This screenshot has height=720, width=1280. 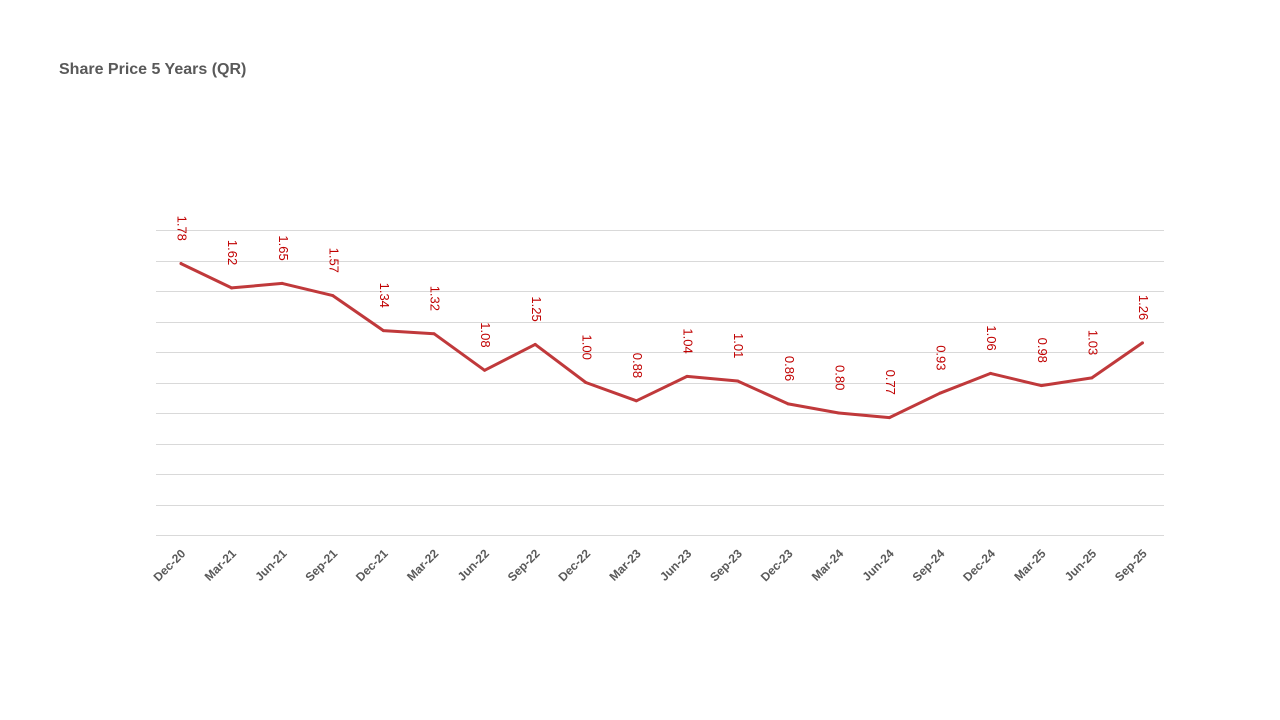 I want to click on data-label: 1.32, so click(x=435, y=298).